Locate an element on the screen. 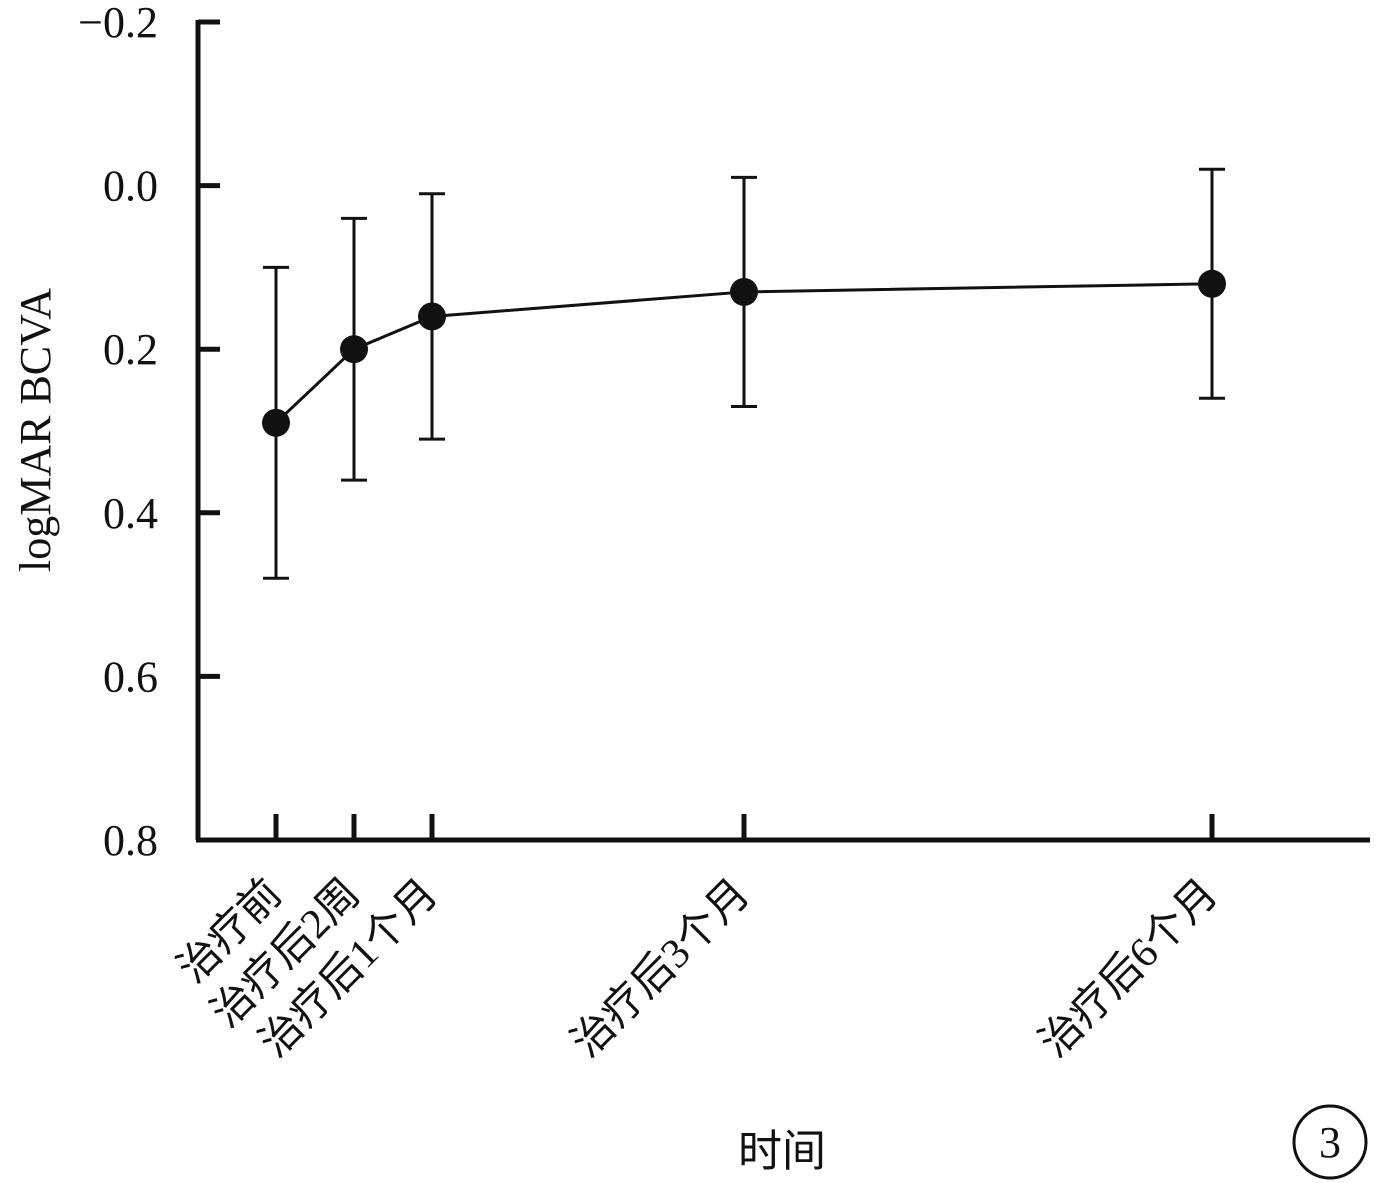  panel-label: 3 is located at coordinates (1330, 1142).